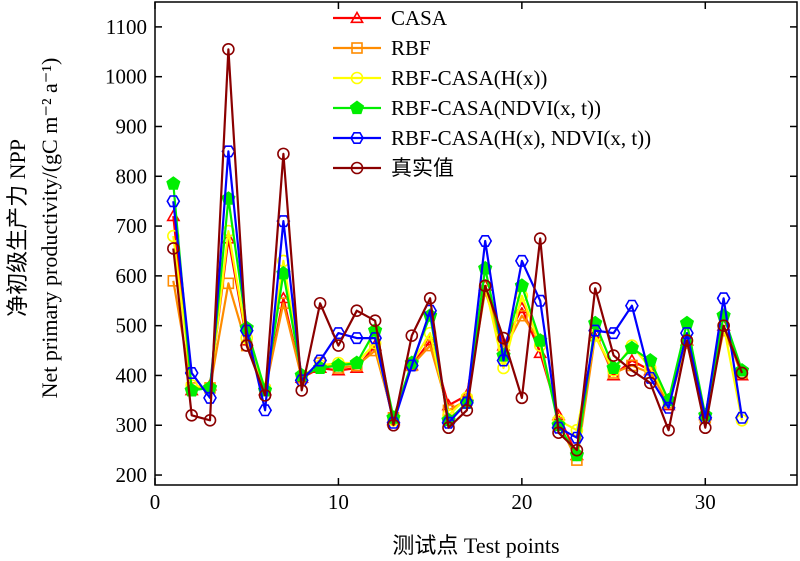  What do you see at coordinates (411, 48) in the screenshot?
I see `legend-label: RBF` at bounding box center [411, 48].